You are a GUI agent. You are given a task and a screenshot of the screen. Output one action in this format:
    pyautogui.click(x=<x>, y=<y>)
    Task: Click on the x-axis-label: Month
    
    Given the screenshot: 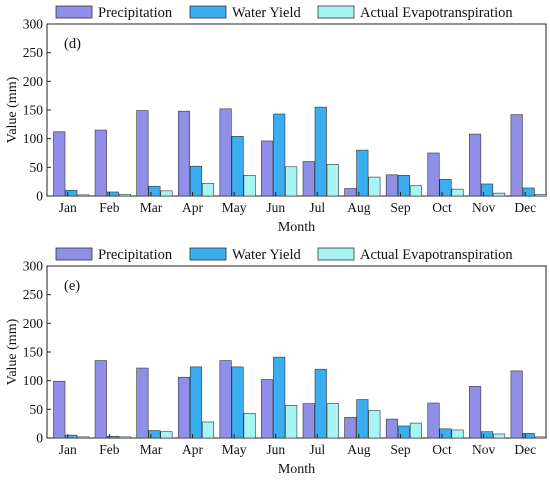 What is the action you would take?
    pyautogui.click(x=296, y=227)
    